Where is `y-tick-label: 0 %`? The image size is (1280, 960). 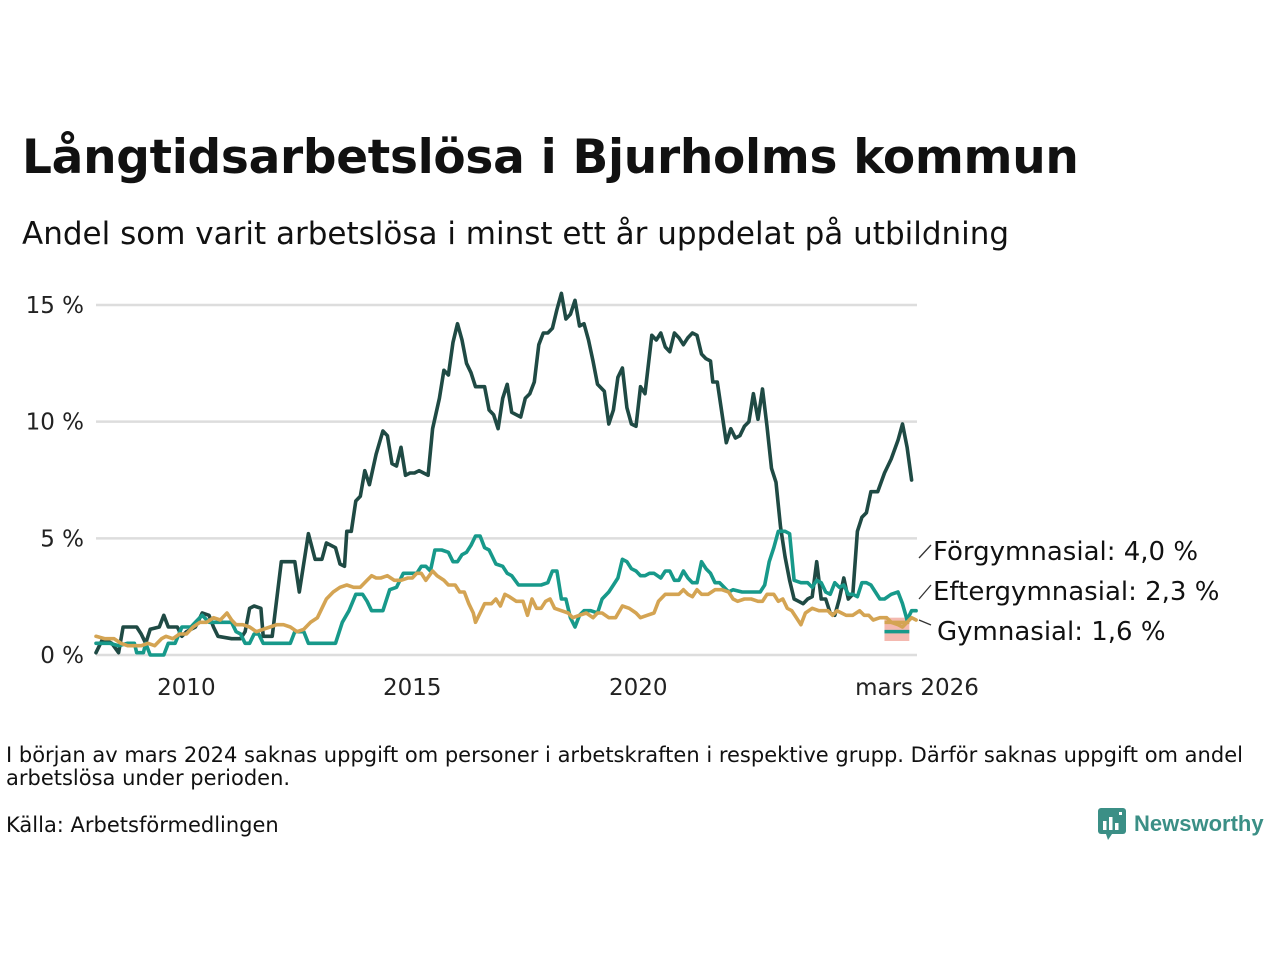
y-tick-label: 0 % is located at coordinates (62, 656).